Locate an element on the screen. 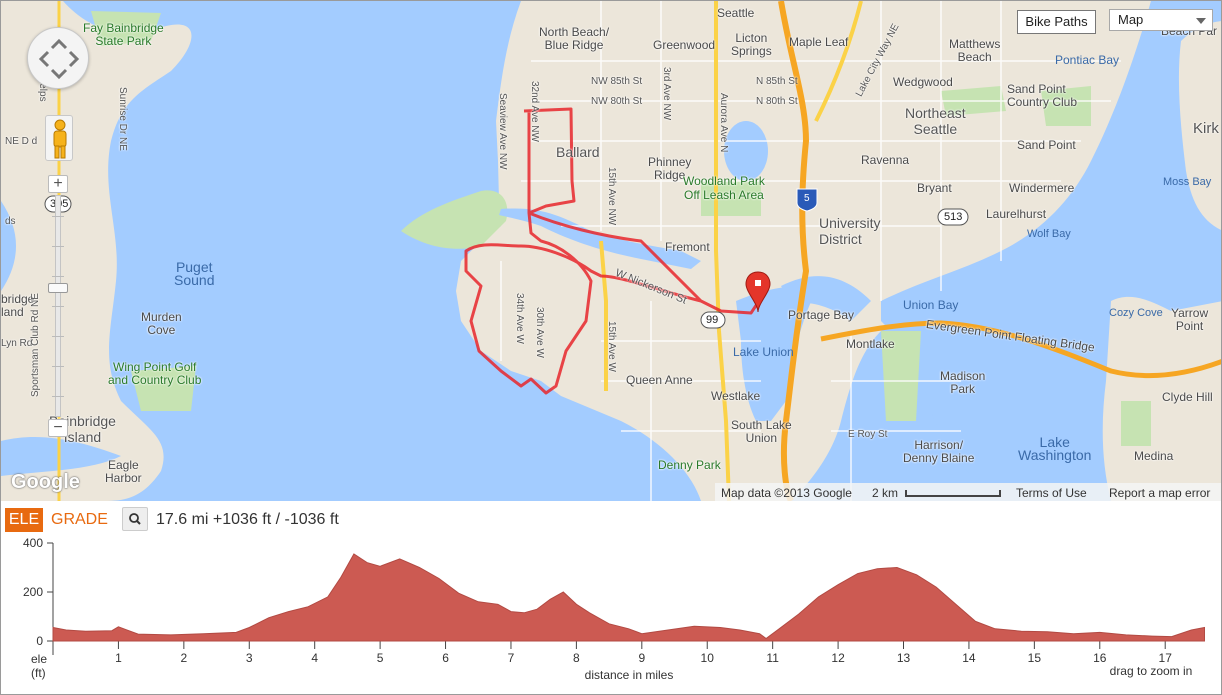 The height and width of the screenshot is (695, 1222). chart-zoom-button is located at coordinates (135, 519).